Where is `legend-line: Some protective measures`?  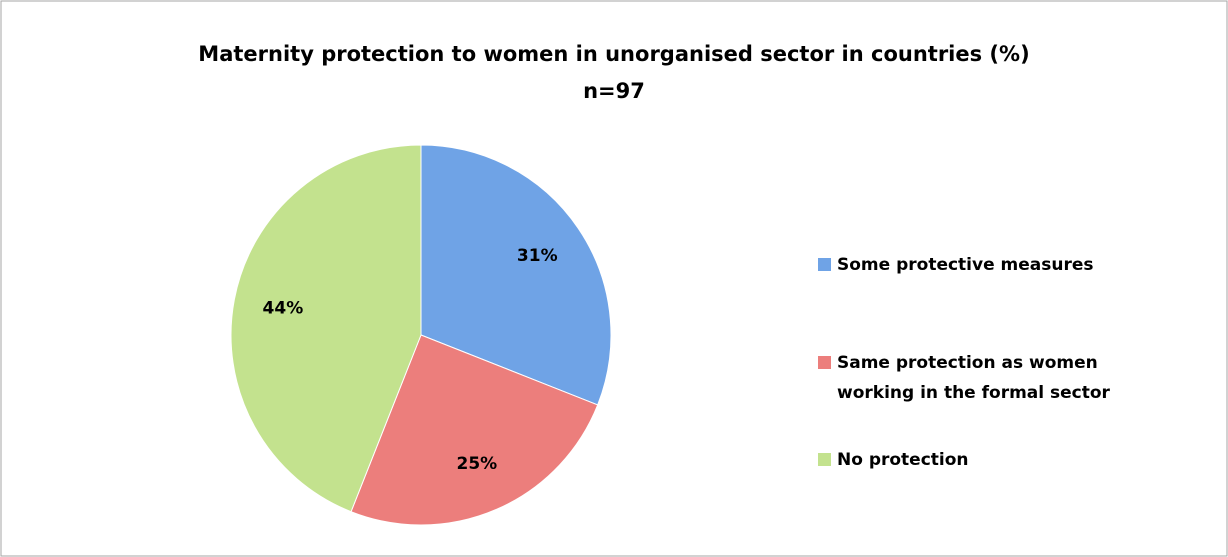 legend-line: Some protective measures is located at coordinates (965, 265).